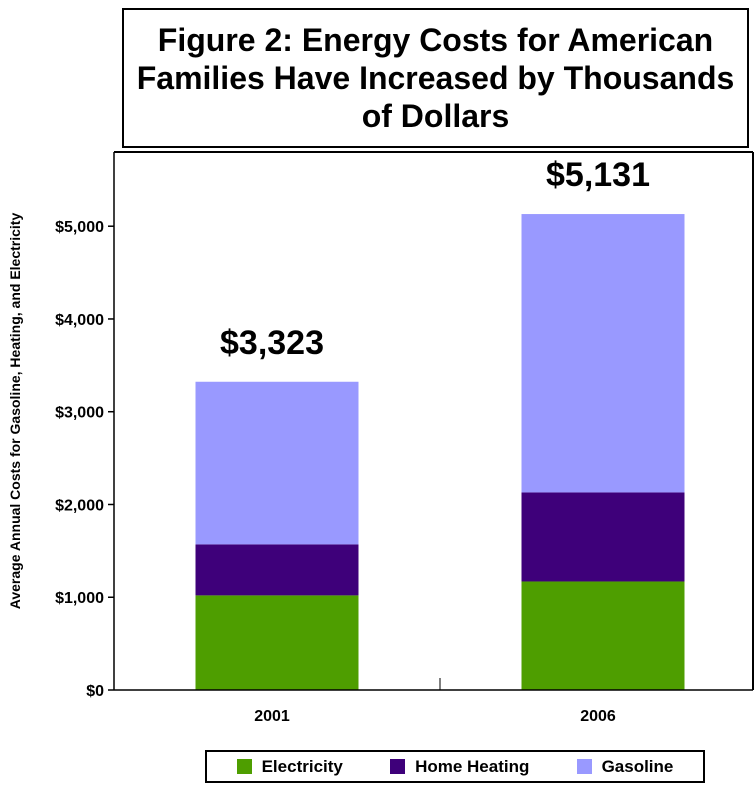  What do you see at coordinates (79, 320) in the screenshot?
I see `y-tick-label: $4,000` at bounding box center [79, 320].